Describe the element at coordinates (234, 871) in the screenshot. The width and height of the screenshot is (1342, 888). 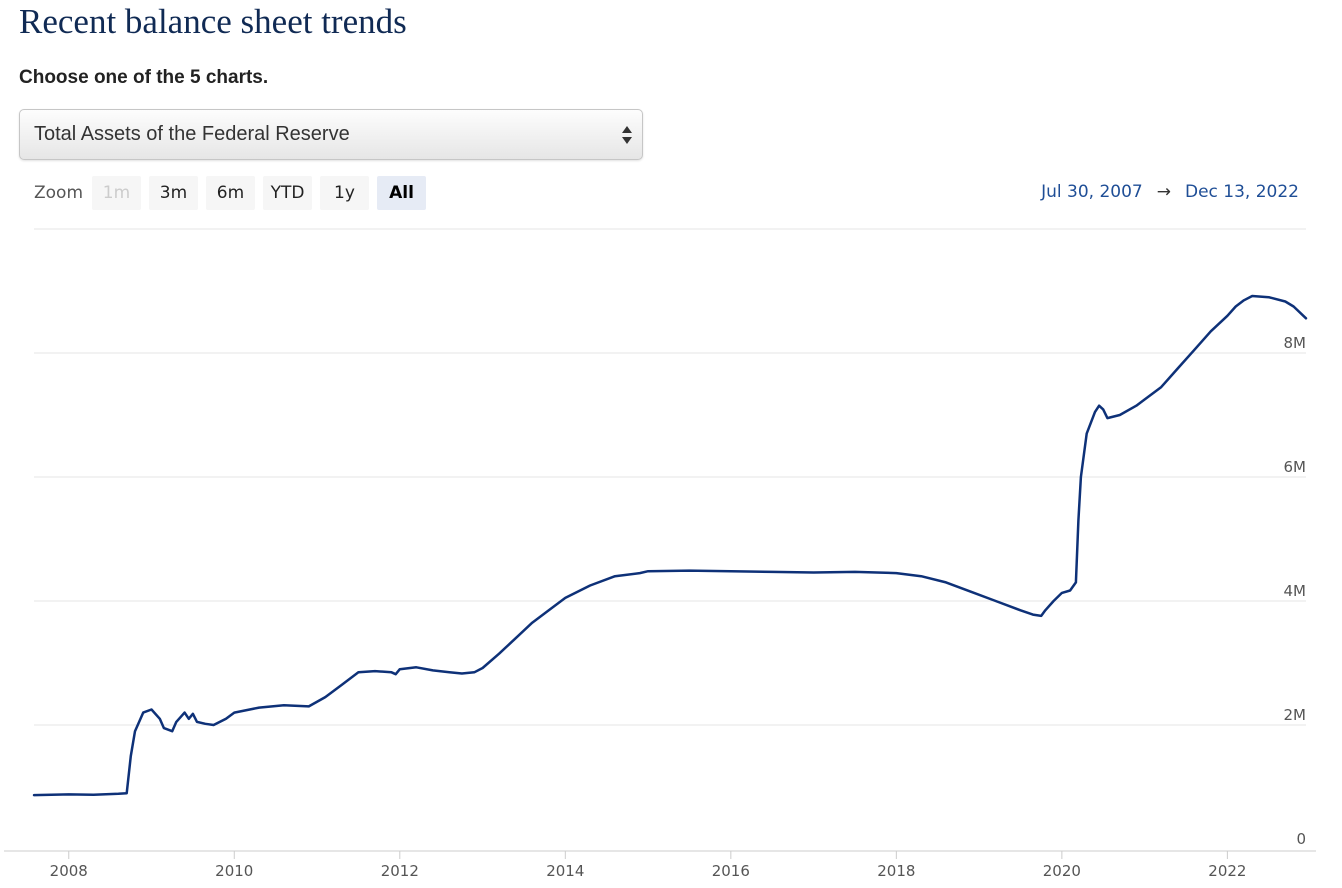
I see `x-tick-label: 2010` at that location.